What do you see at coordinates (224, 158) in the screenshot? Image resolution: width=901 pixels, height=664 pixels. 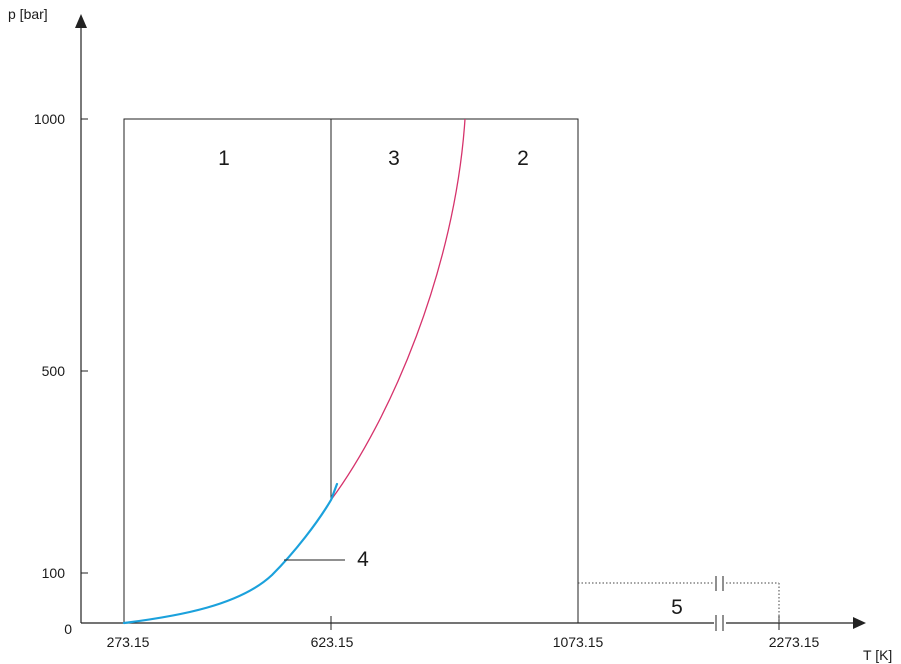 I see `region-1-label: 1` at bounding box center [224, 158].